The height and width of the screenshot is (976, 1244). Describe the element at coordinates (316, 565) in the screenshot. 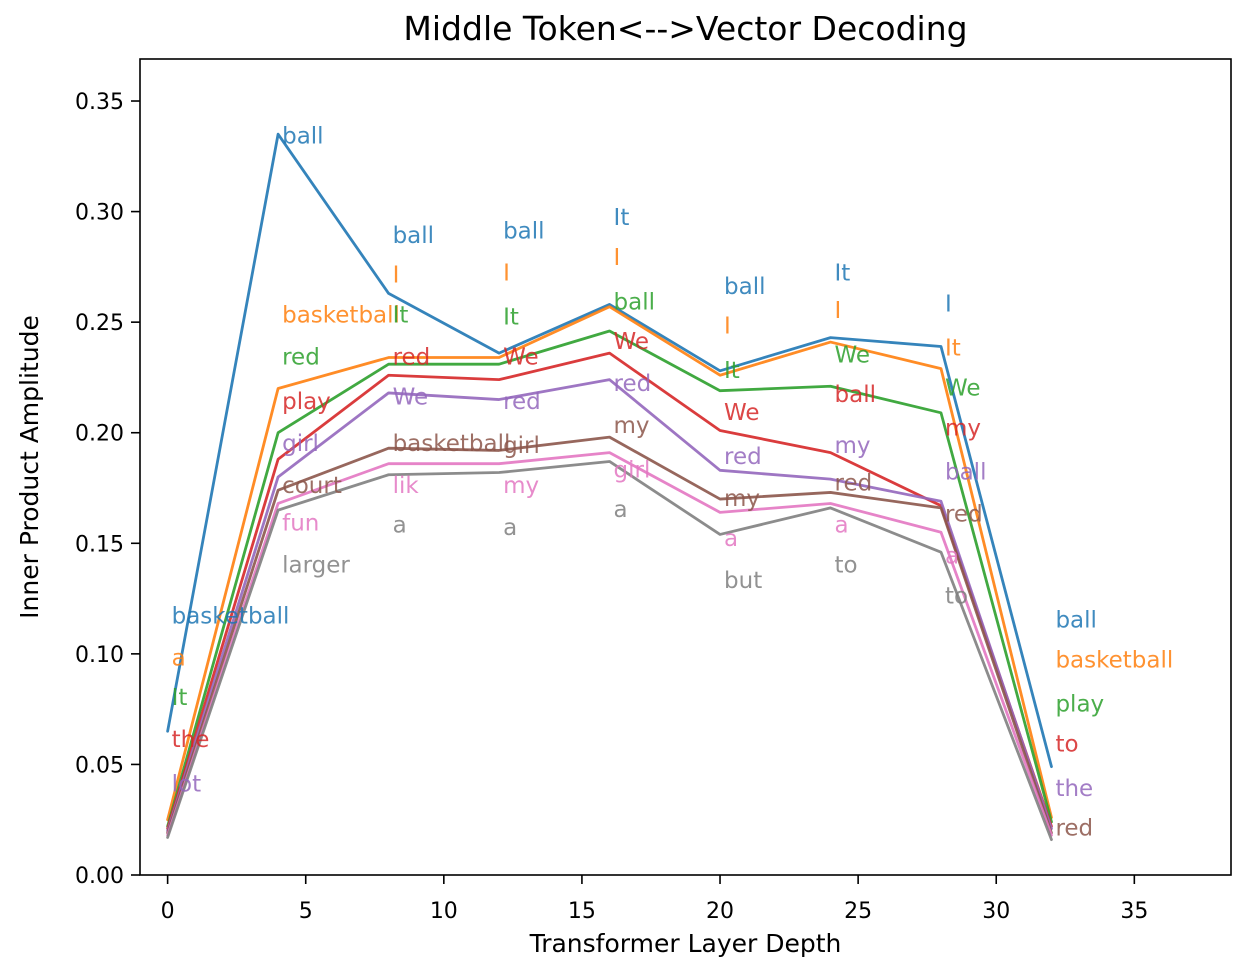

I see `annotation-larger: larger` at that location.